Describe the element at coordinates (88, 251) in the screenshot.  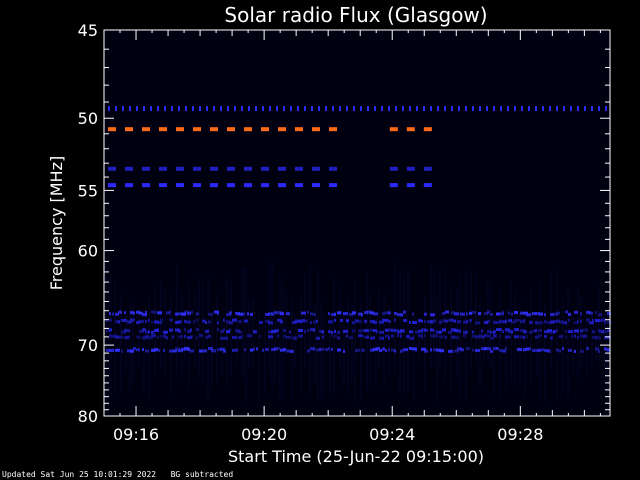
I see `y-tick-label: 60` at that location.